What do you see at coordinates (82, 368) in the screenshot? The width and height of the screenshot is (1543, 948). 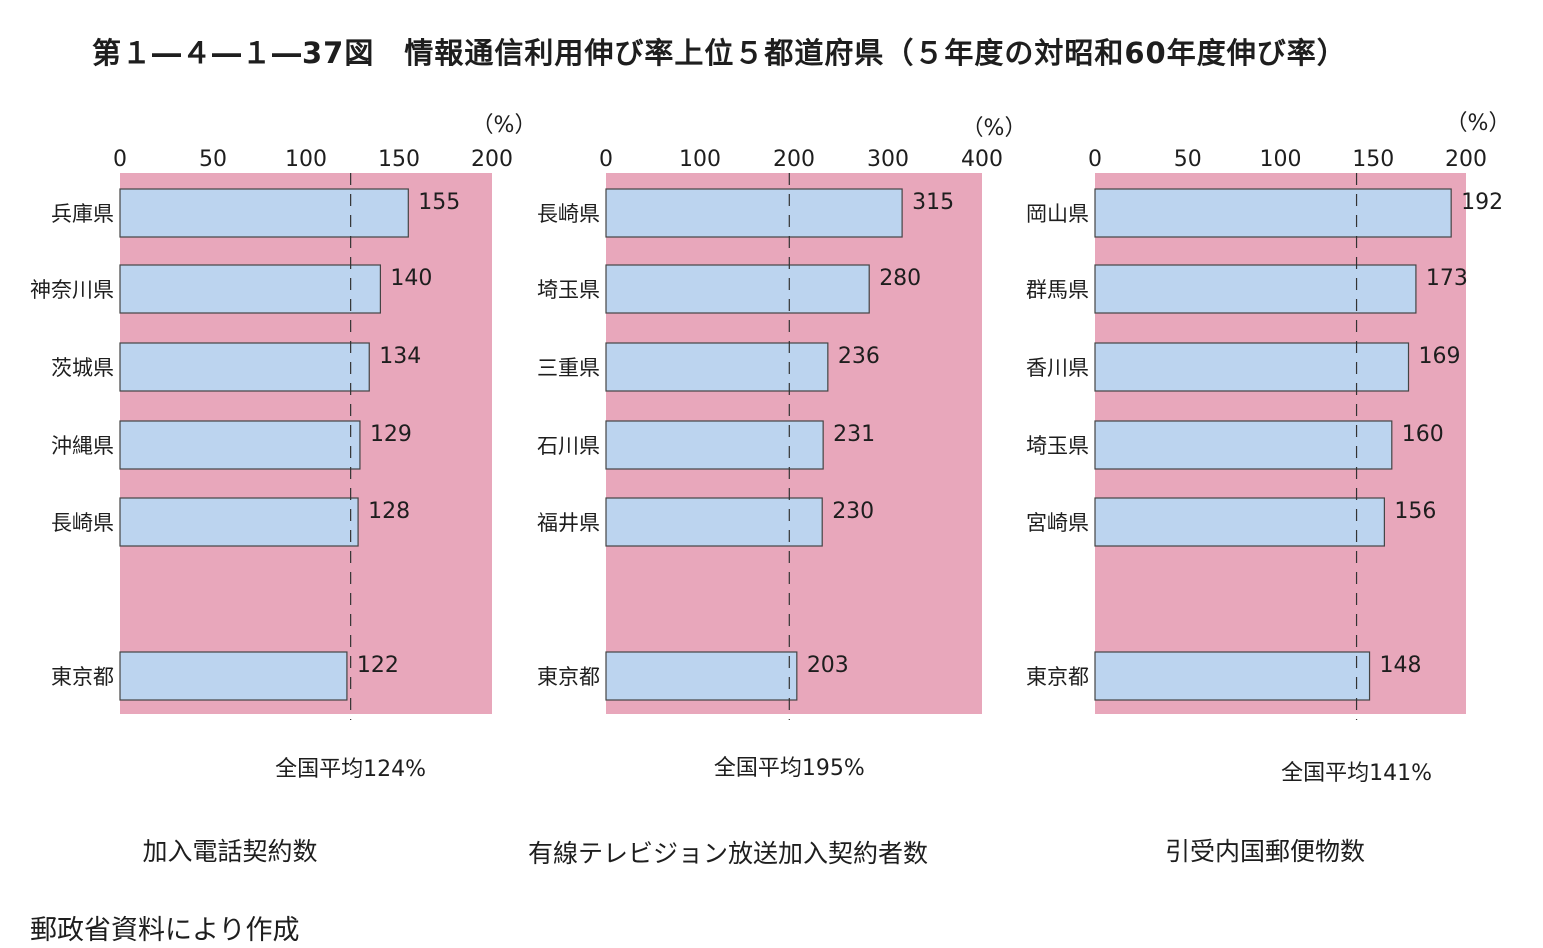 I see `category-label: 茨城県` at bounding box center [82, 368].